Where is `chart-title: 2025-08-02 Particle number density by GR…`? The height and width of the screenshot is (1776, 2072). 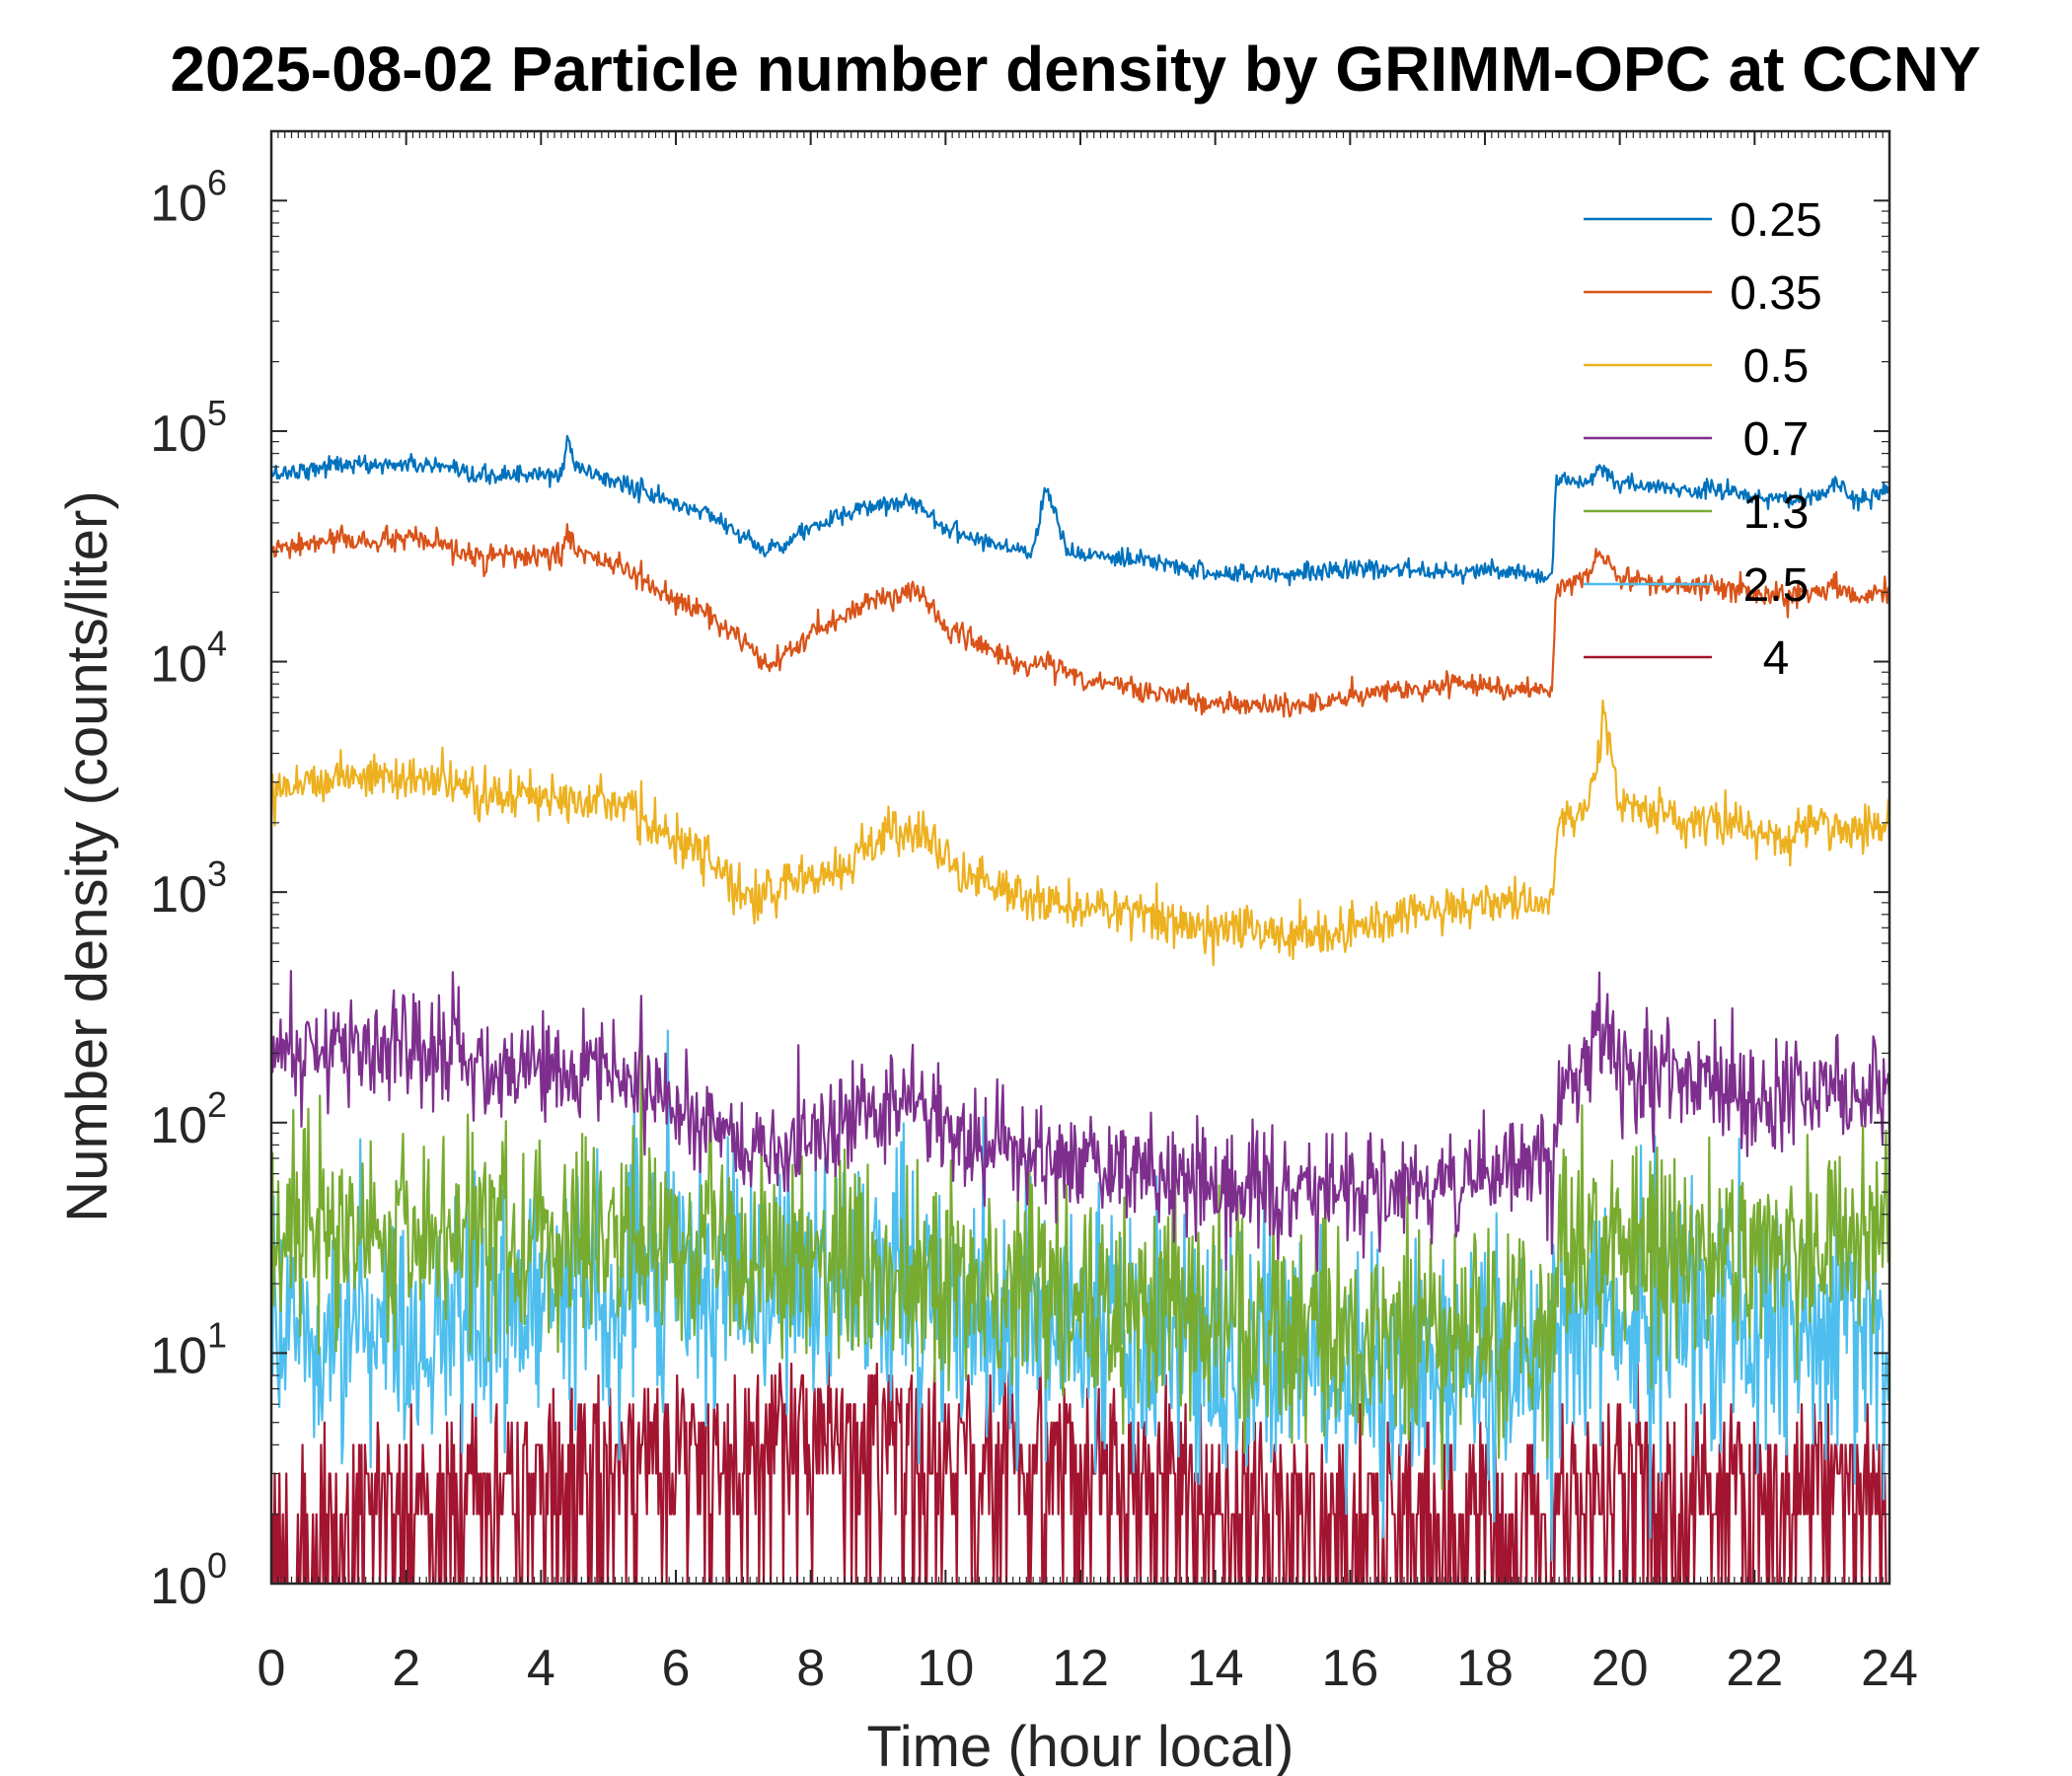
chart-title: 2025-08-02 Particle number density by GR… is located at coordinates (1075, 69).